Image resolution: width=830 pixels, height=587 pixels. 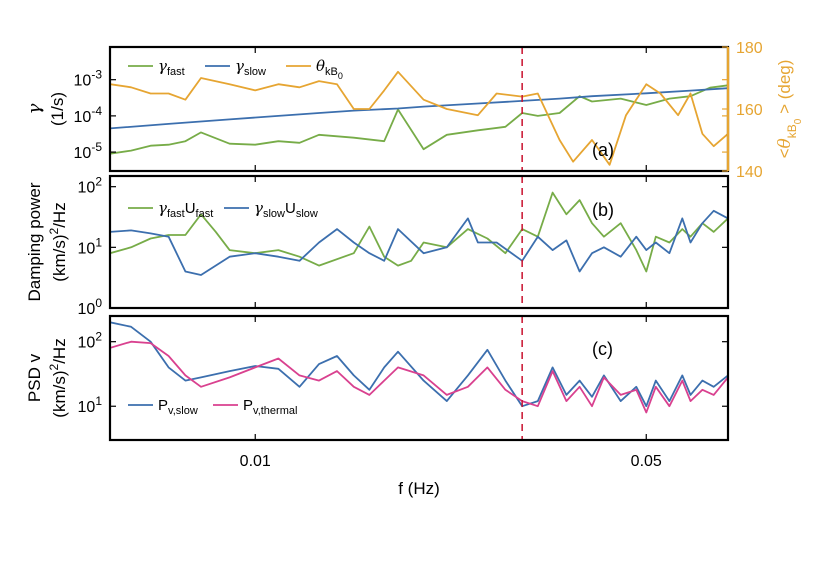 What do you see at coordinates (88, 79) in the screenshot?
I see `y-tick-label: 10-3` at bounding box center [88, 79].